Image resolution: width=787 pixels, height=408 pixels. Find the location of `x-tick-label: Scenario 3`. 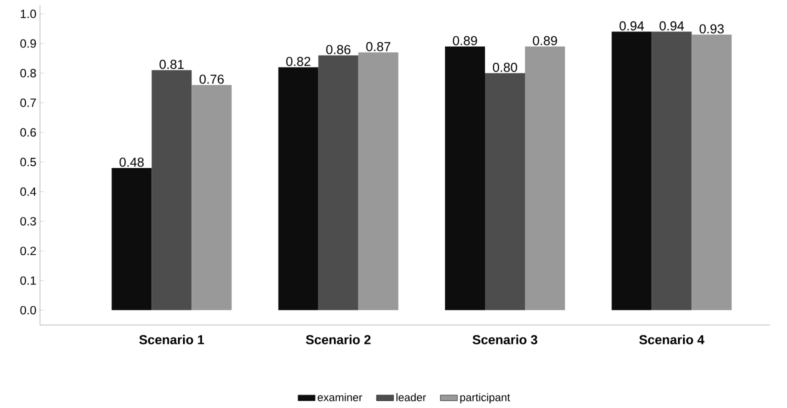

x-tick-label: Scenario 3 is located at coordinates (505, 339).